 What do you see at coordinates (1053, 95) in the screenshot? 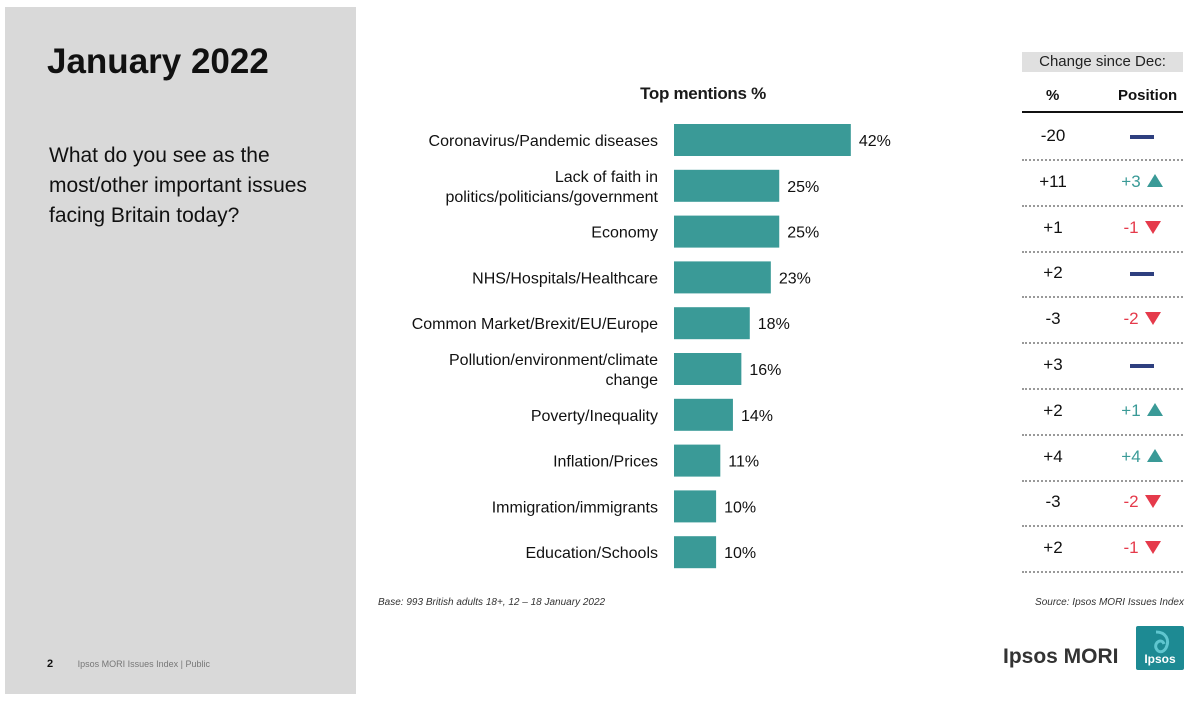
I see `change-pct-header: %` at bounding box center [1053, 95].